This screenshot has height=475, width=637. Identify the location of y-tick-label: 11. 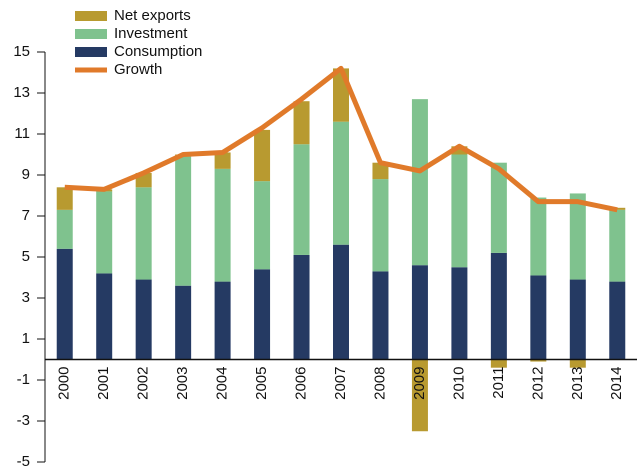
(22, 133).